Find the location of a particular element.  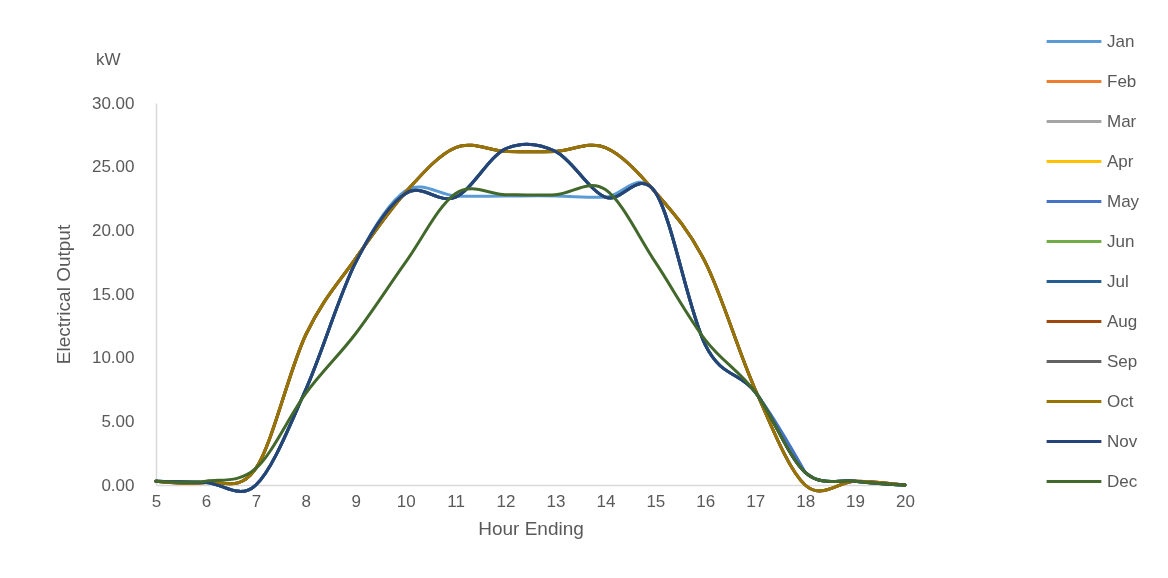

legend-label: Dec is located at coordinates (1122, 481).